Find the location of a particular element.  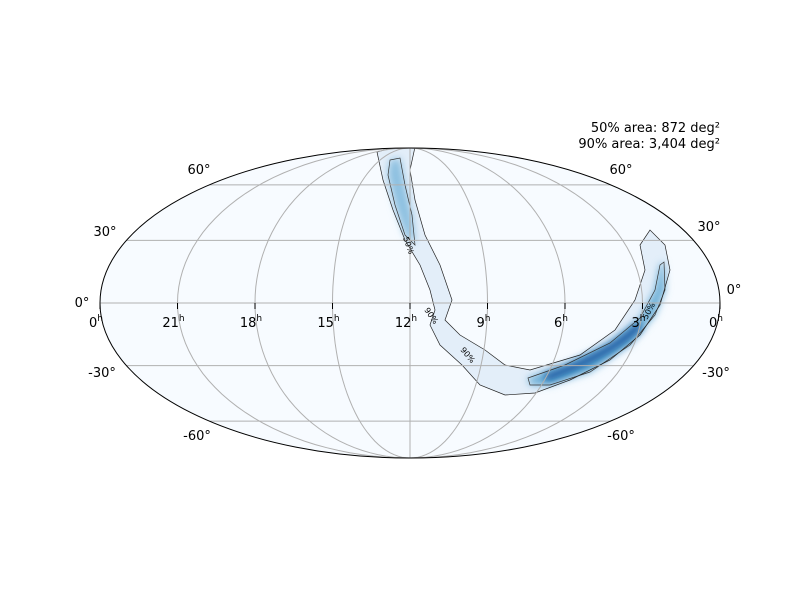

ra-label: 18h is located at coordinates (251, 322).